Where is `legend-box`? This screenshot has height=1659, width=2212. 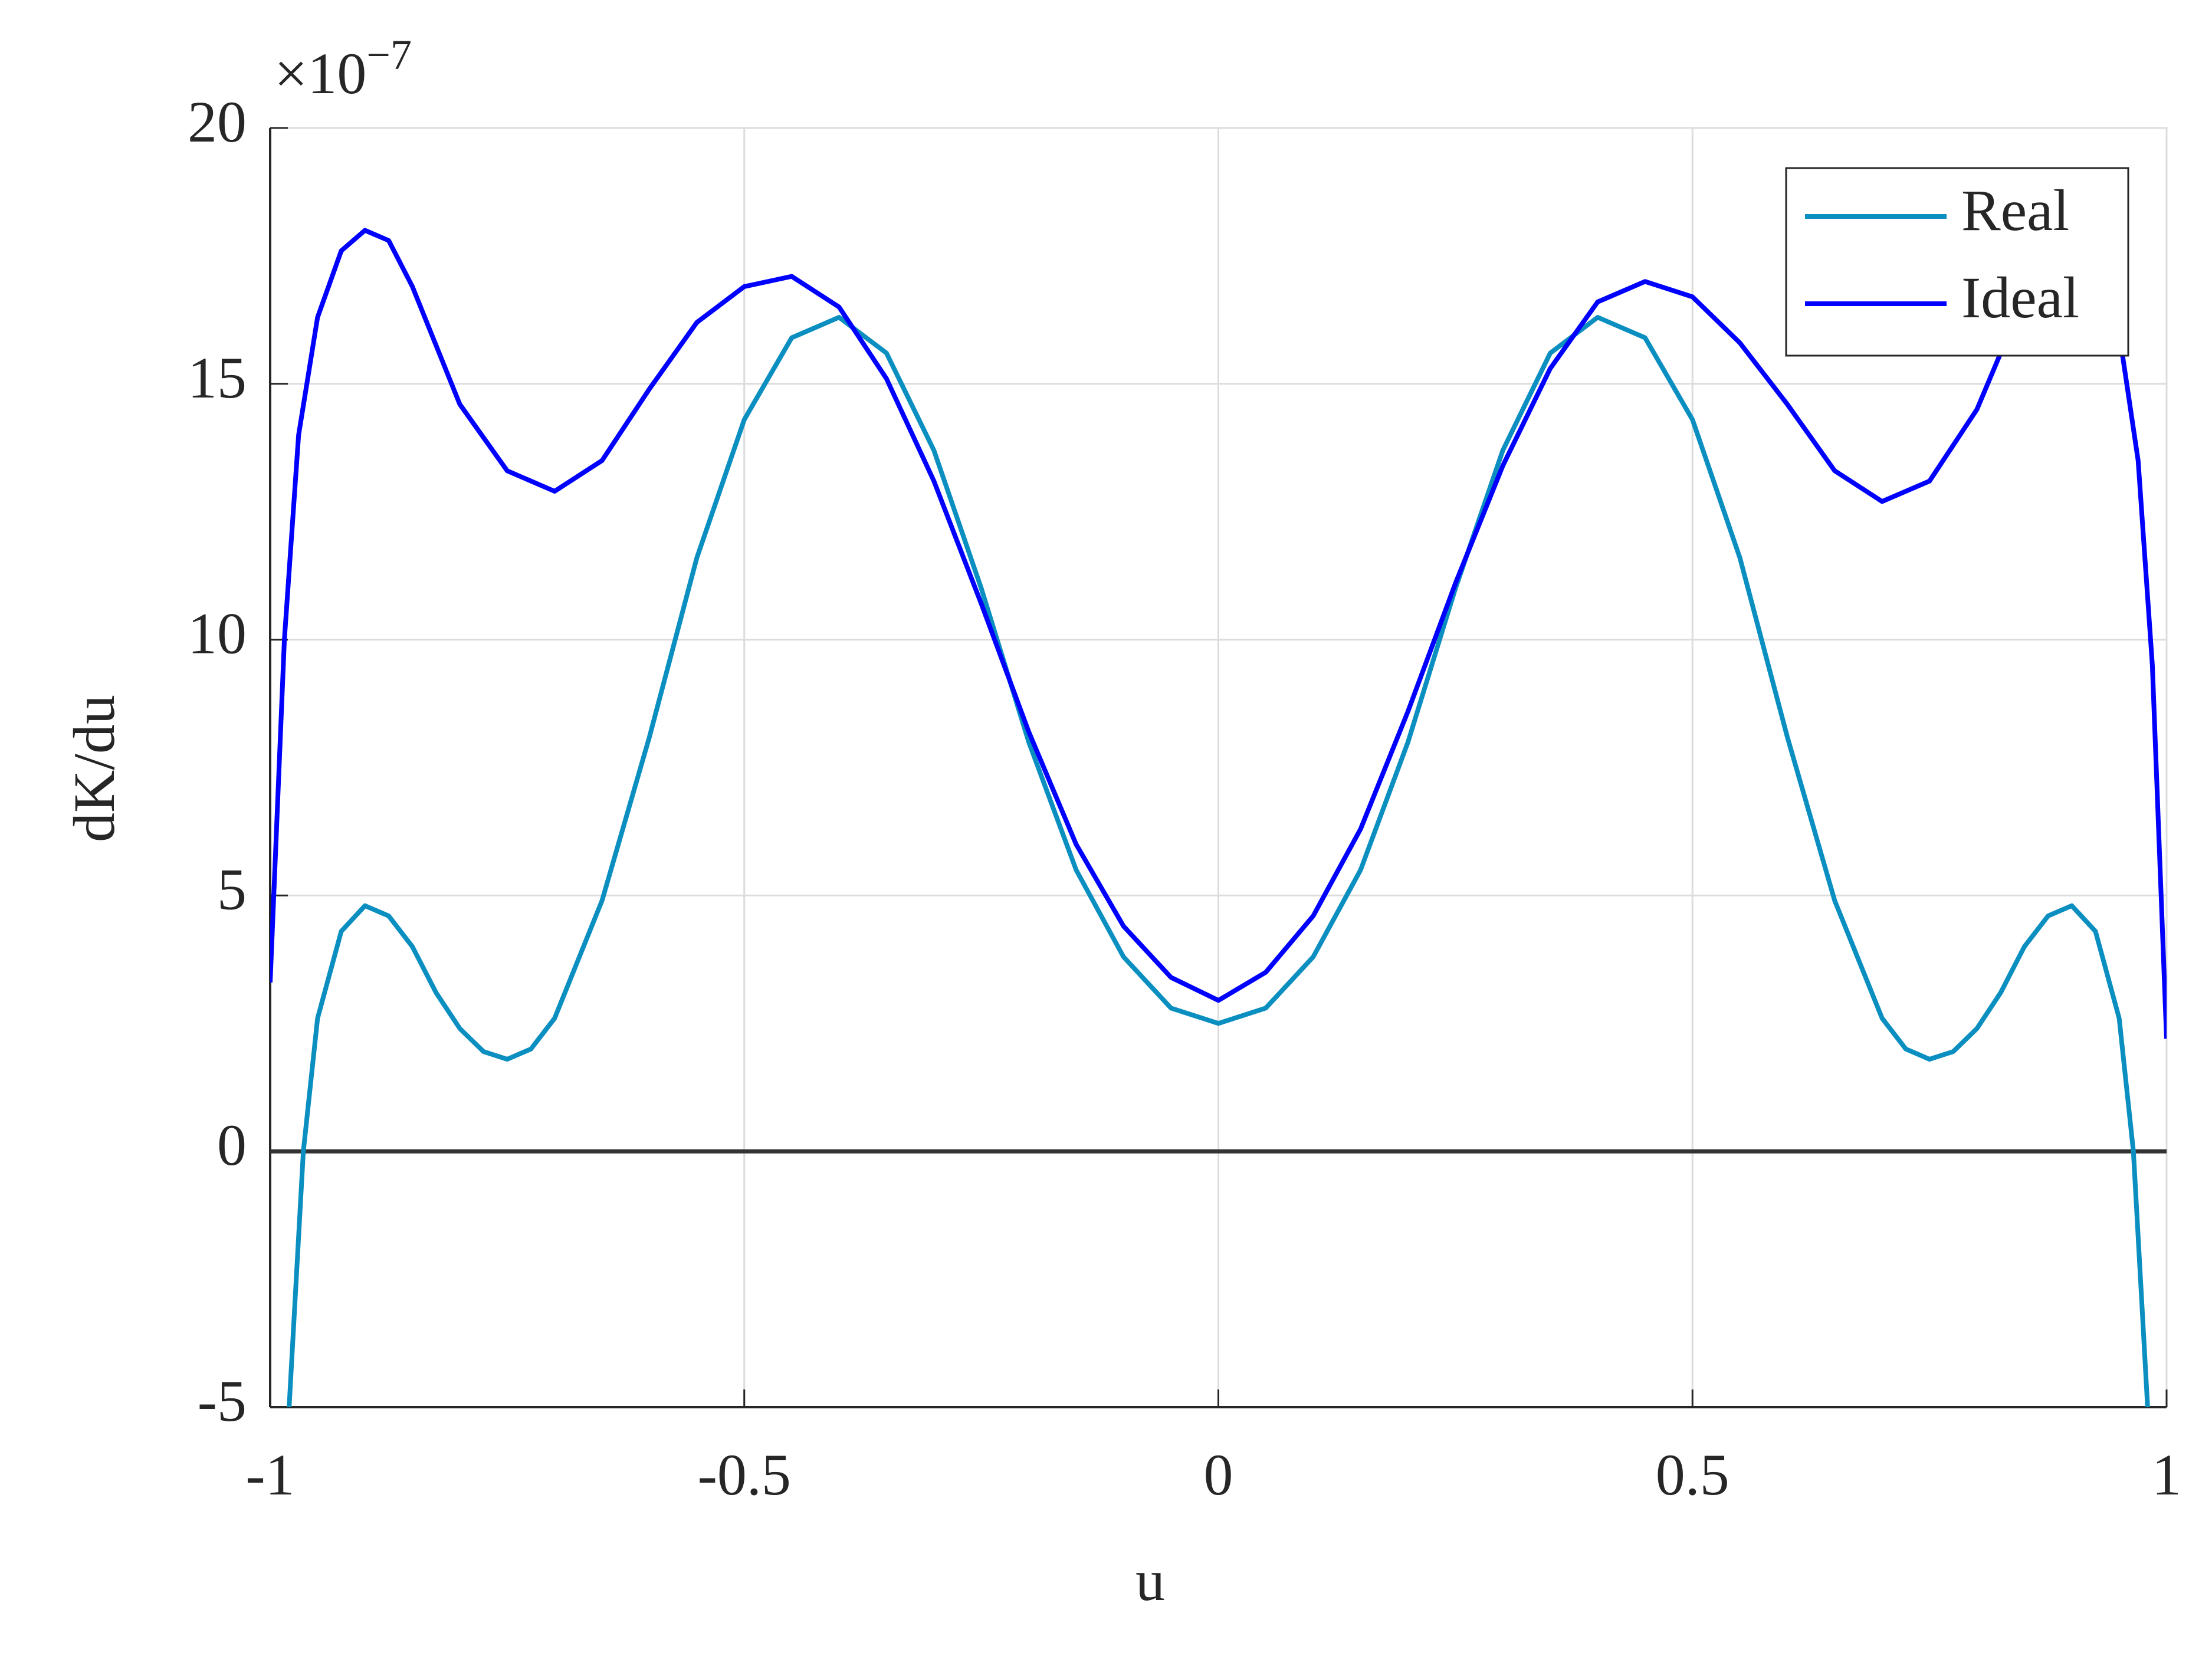
legend-box is located at coordinates (1957, 262).